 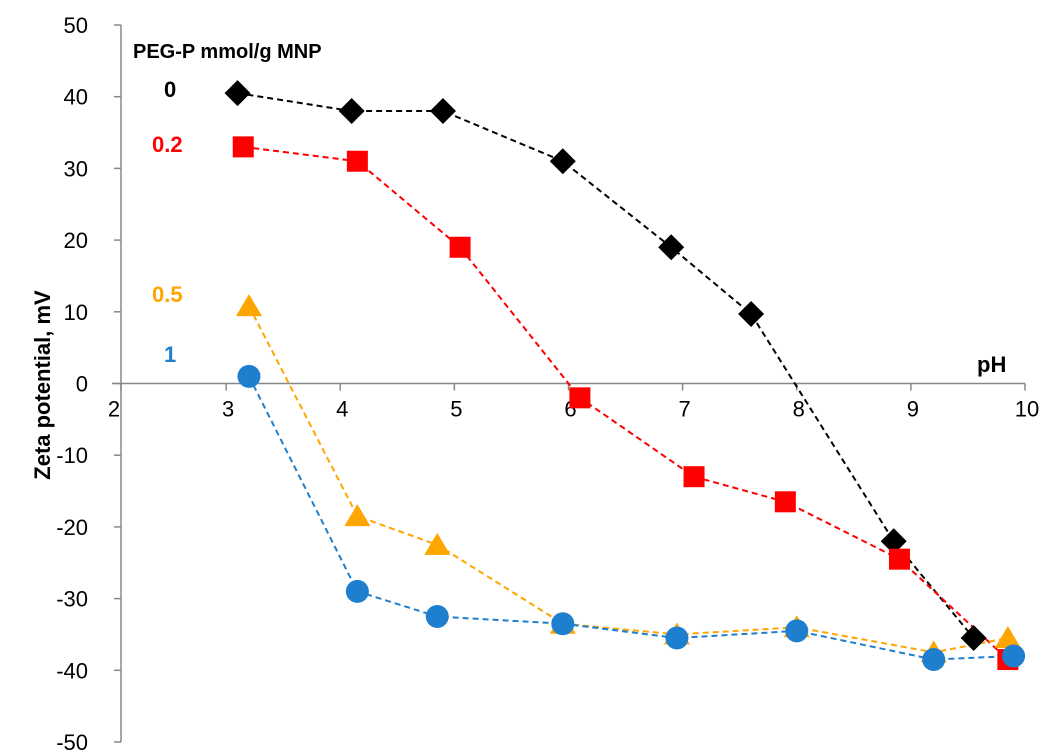 I want to click on y-tick-label: 20, so click(x=76, y=240).